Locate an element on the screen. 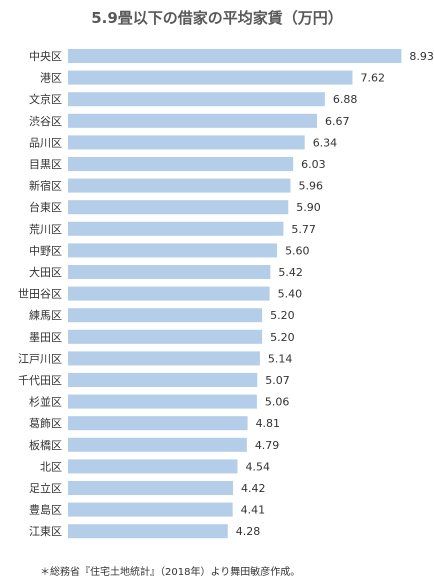 The width and height of the screenshot is (434, 583). category-label: 目黒区 is located at coordinates (45, 164).